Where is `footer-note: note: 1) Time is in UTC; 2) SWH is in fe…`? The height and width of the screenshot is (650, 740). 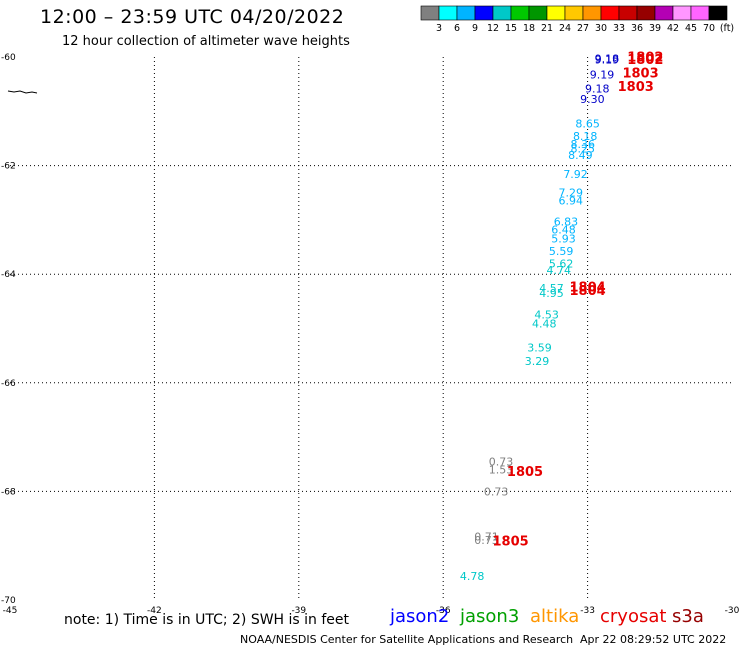
footer-note: note: 1) Time is in UTC; 2) SWH is in fe… is located at coordinates (207, 620).